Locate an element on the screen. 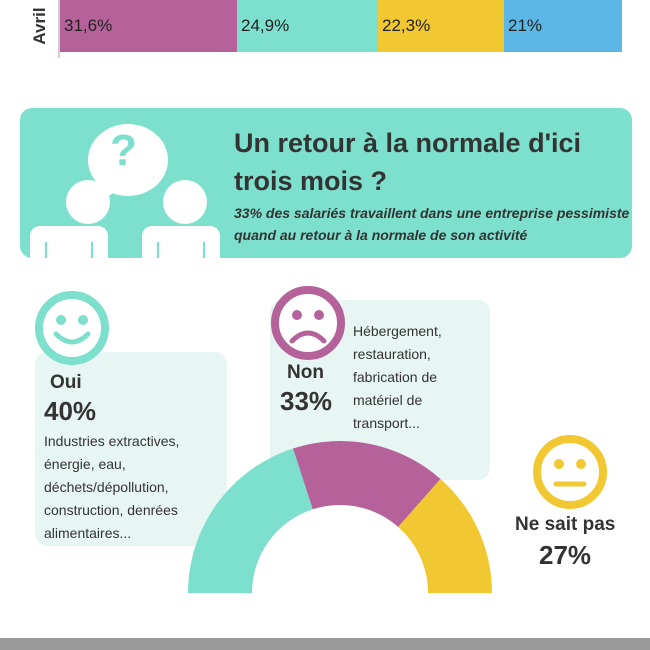  non-label: Non is located at coordinates (305, 372).